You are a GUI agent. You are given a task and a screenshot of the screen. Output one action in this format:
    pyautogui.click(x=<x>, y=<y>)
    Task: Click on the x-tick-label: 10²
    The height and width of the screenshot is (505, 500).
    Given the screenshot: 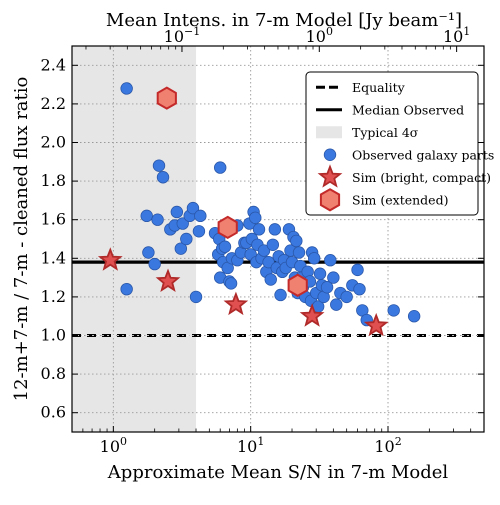 What is the action you would take?
    pyautogui.click(x=387, y=445)
    